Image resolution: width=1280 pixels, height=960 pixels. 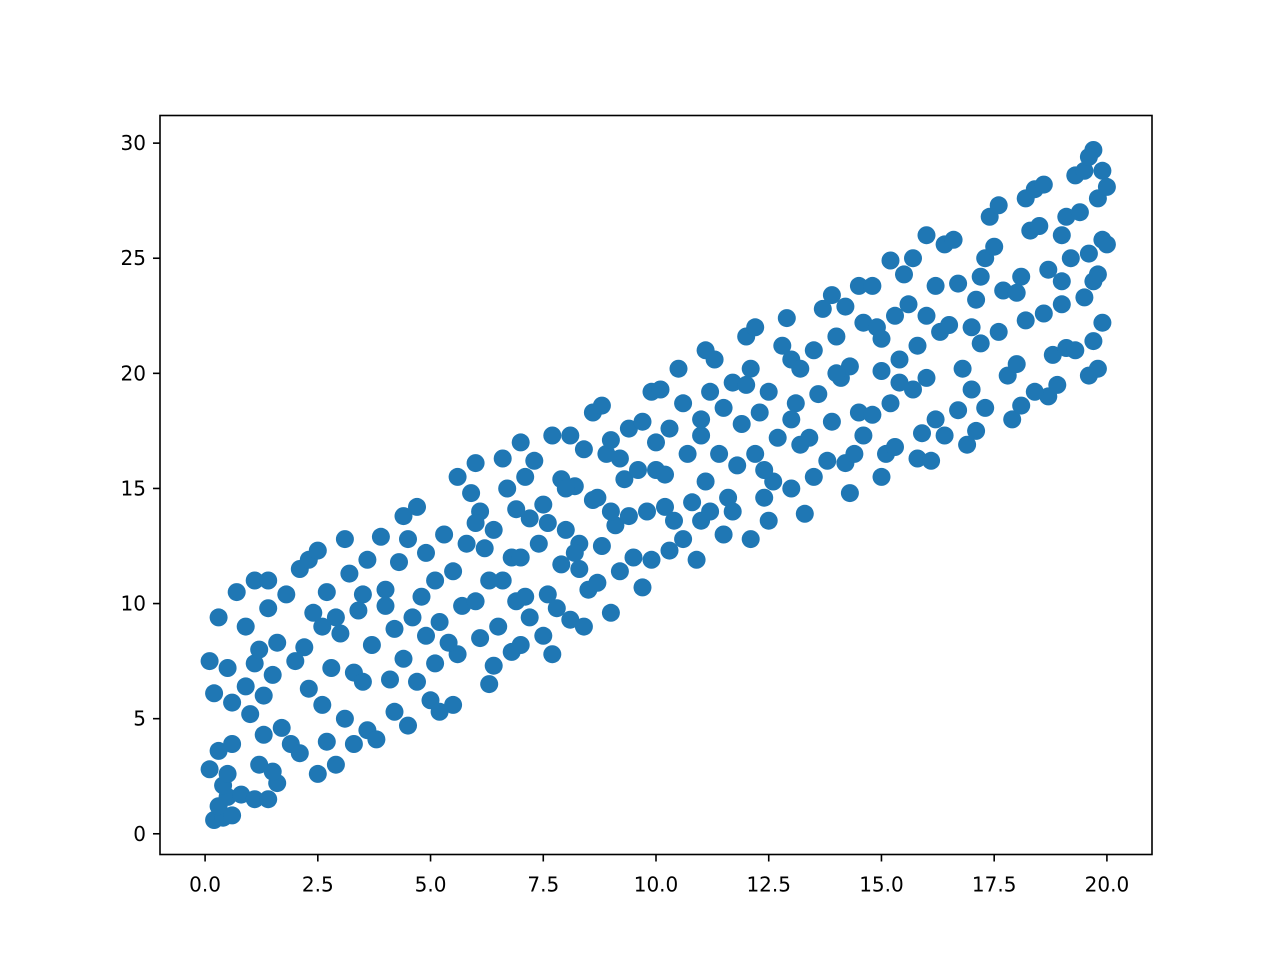 What do you see at coordinates (139, 719) in the screenshot?
I see `y-tick-label: 5` at bounding box center [139, 719].